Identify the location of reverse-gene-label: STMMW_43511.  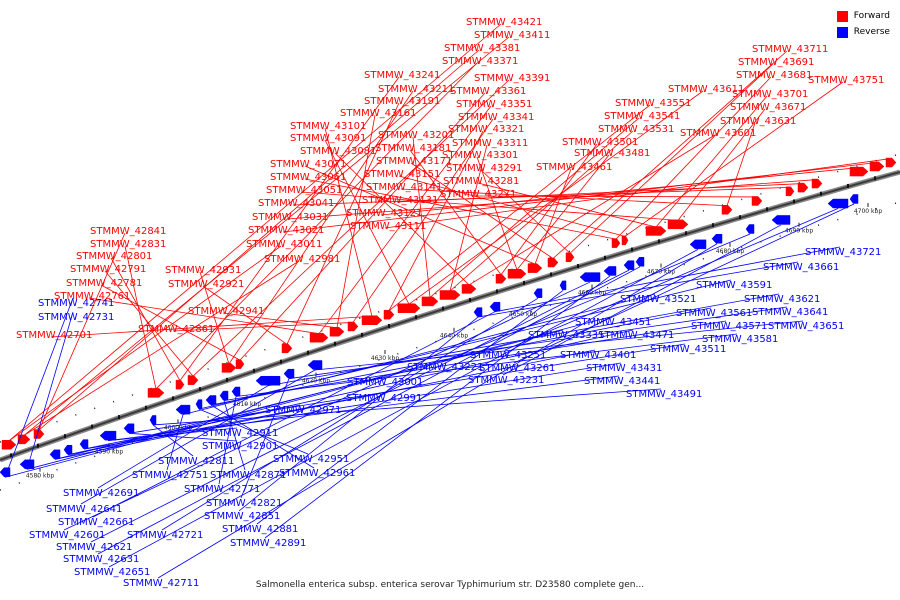
(688, 349).